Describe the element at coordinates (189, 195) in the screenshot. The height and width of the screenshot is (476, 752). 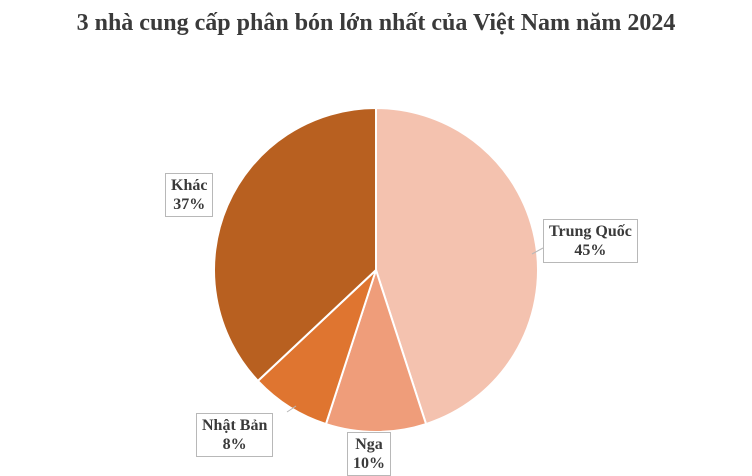
I see `data-label-khac: Khác 37%` at that location.